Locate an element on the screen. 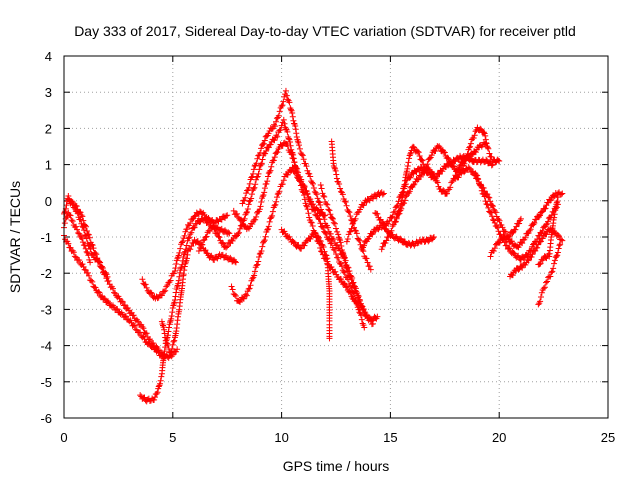  y-tick-label: -2 is located at coordinates (46, 273).